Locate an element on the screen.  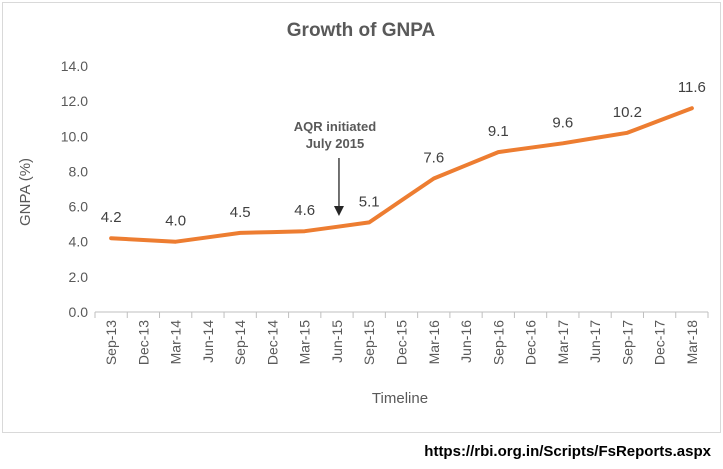
data-label: 9.6 is located at coordinates (562, 122).